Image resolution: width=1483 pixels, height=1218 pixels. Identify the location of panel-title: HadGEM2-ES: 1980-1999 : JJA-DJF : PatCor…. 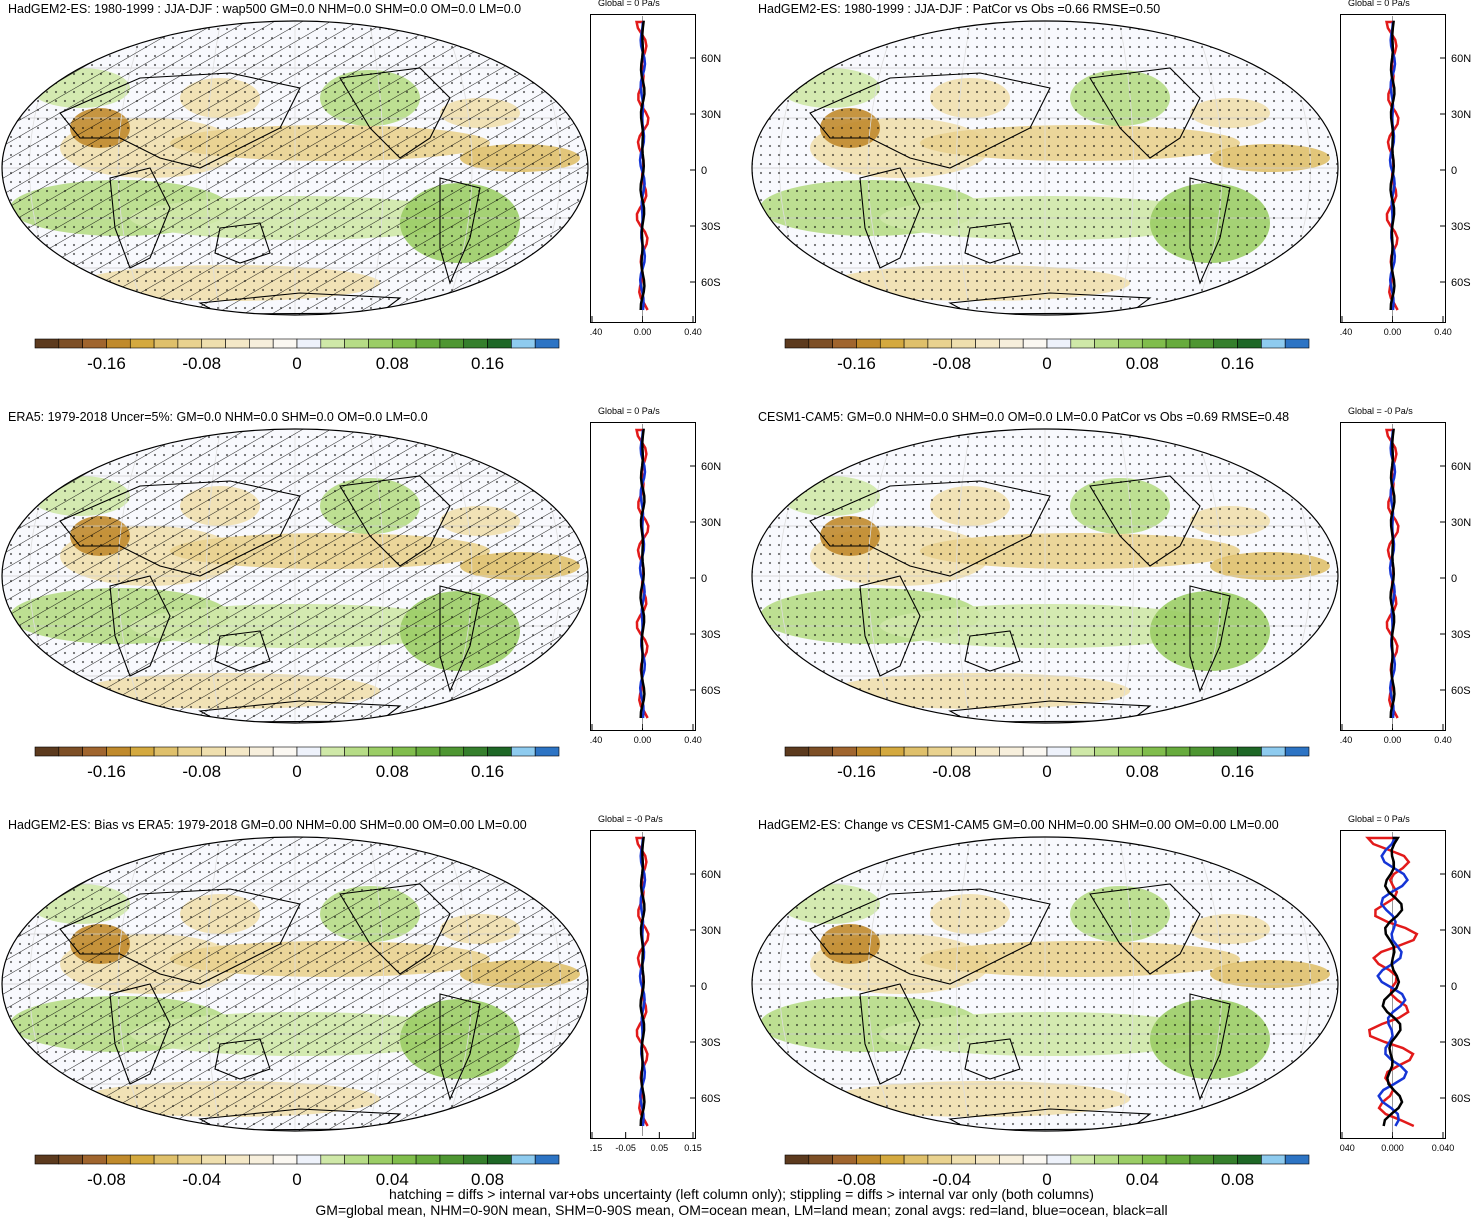
(959, 9).